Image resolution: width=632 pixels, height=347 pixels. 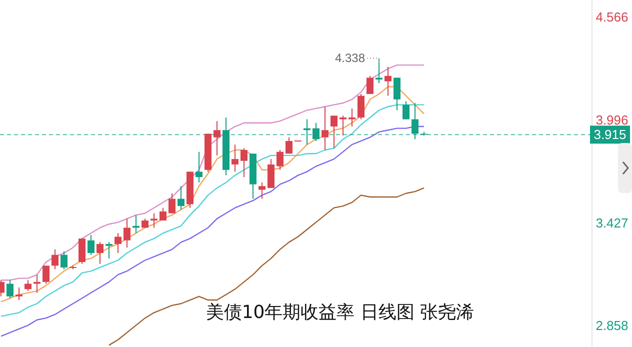 What do you see at coordinates (612, 120) in the screenshot?
I see `y-tick-label: 3.996` at bounding box center [612, 120].